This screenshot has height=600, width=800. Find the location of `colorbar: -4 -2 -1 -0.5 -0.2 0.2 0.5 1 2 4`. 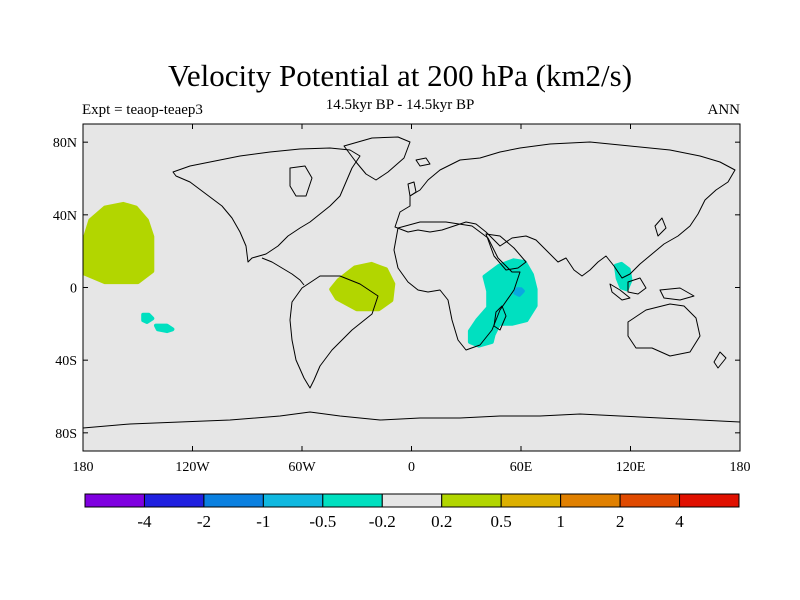

colorbar: -4 -2 -1 -0.5 -0.2 0.2 0.5 1 2 4 is located at coordinates (412, 512).